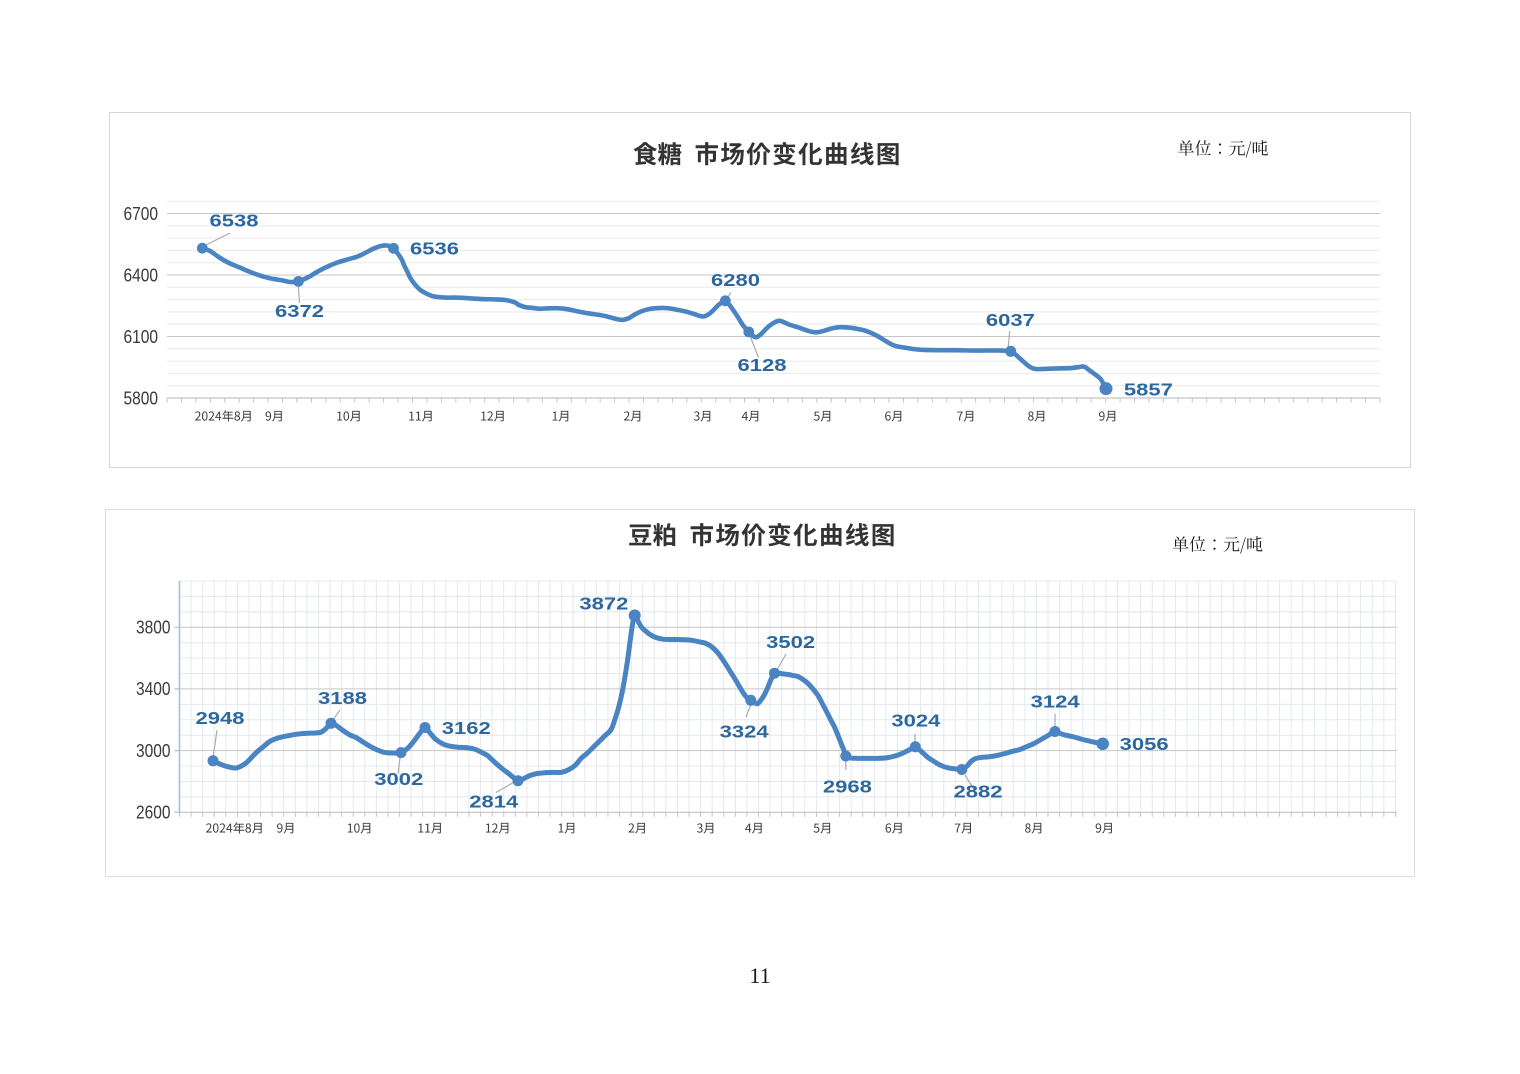 This screenshot has height=1074, width=1520. Describe the element at coordinates (342, 698) in the screenshot. I see `svg-text: 3188` at that location.